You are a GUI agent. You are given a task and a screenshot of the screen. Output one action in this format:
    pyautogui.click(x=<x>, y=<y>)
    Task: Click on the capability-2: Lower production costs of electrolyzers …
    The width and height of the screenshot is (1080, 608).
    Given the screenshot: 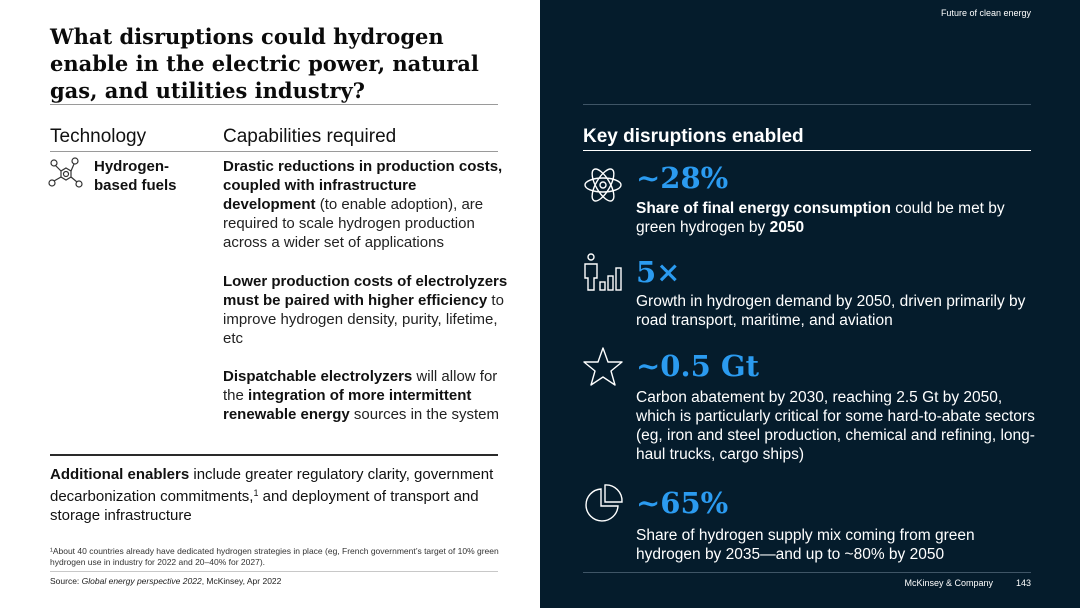 What is the action you would take?
    pyautogui.click(x=368, y=310)
    